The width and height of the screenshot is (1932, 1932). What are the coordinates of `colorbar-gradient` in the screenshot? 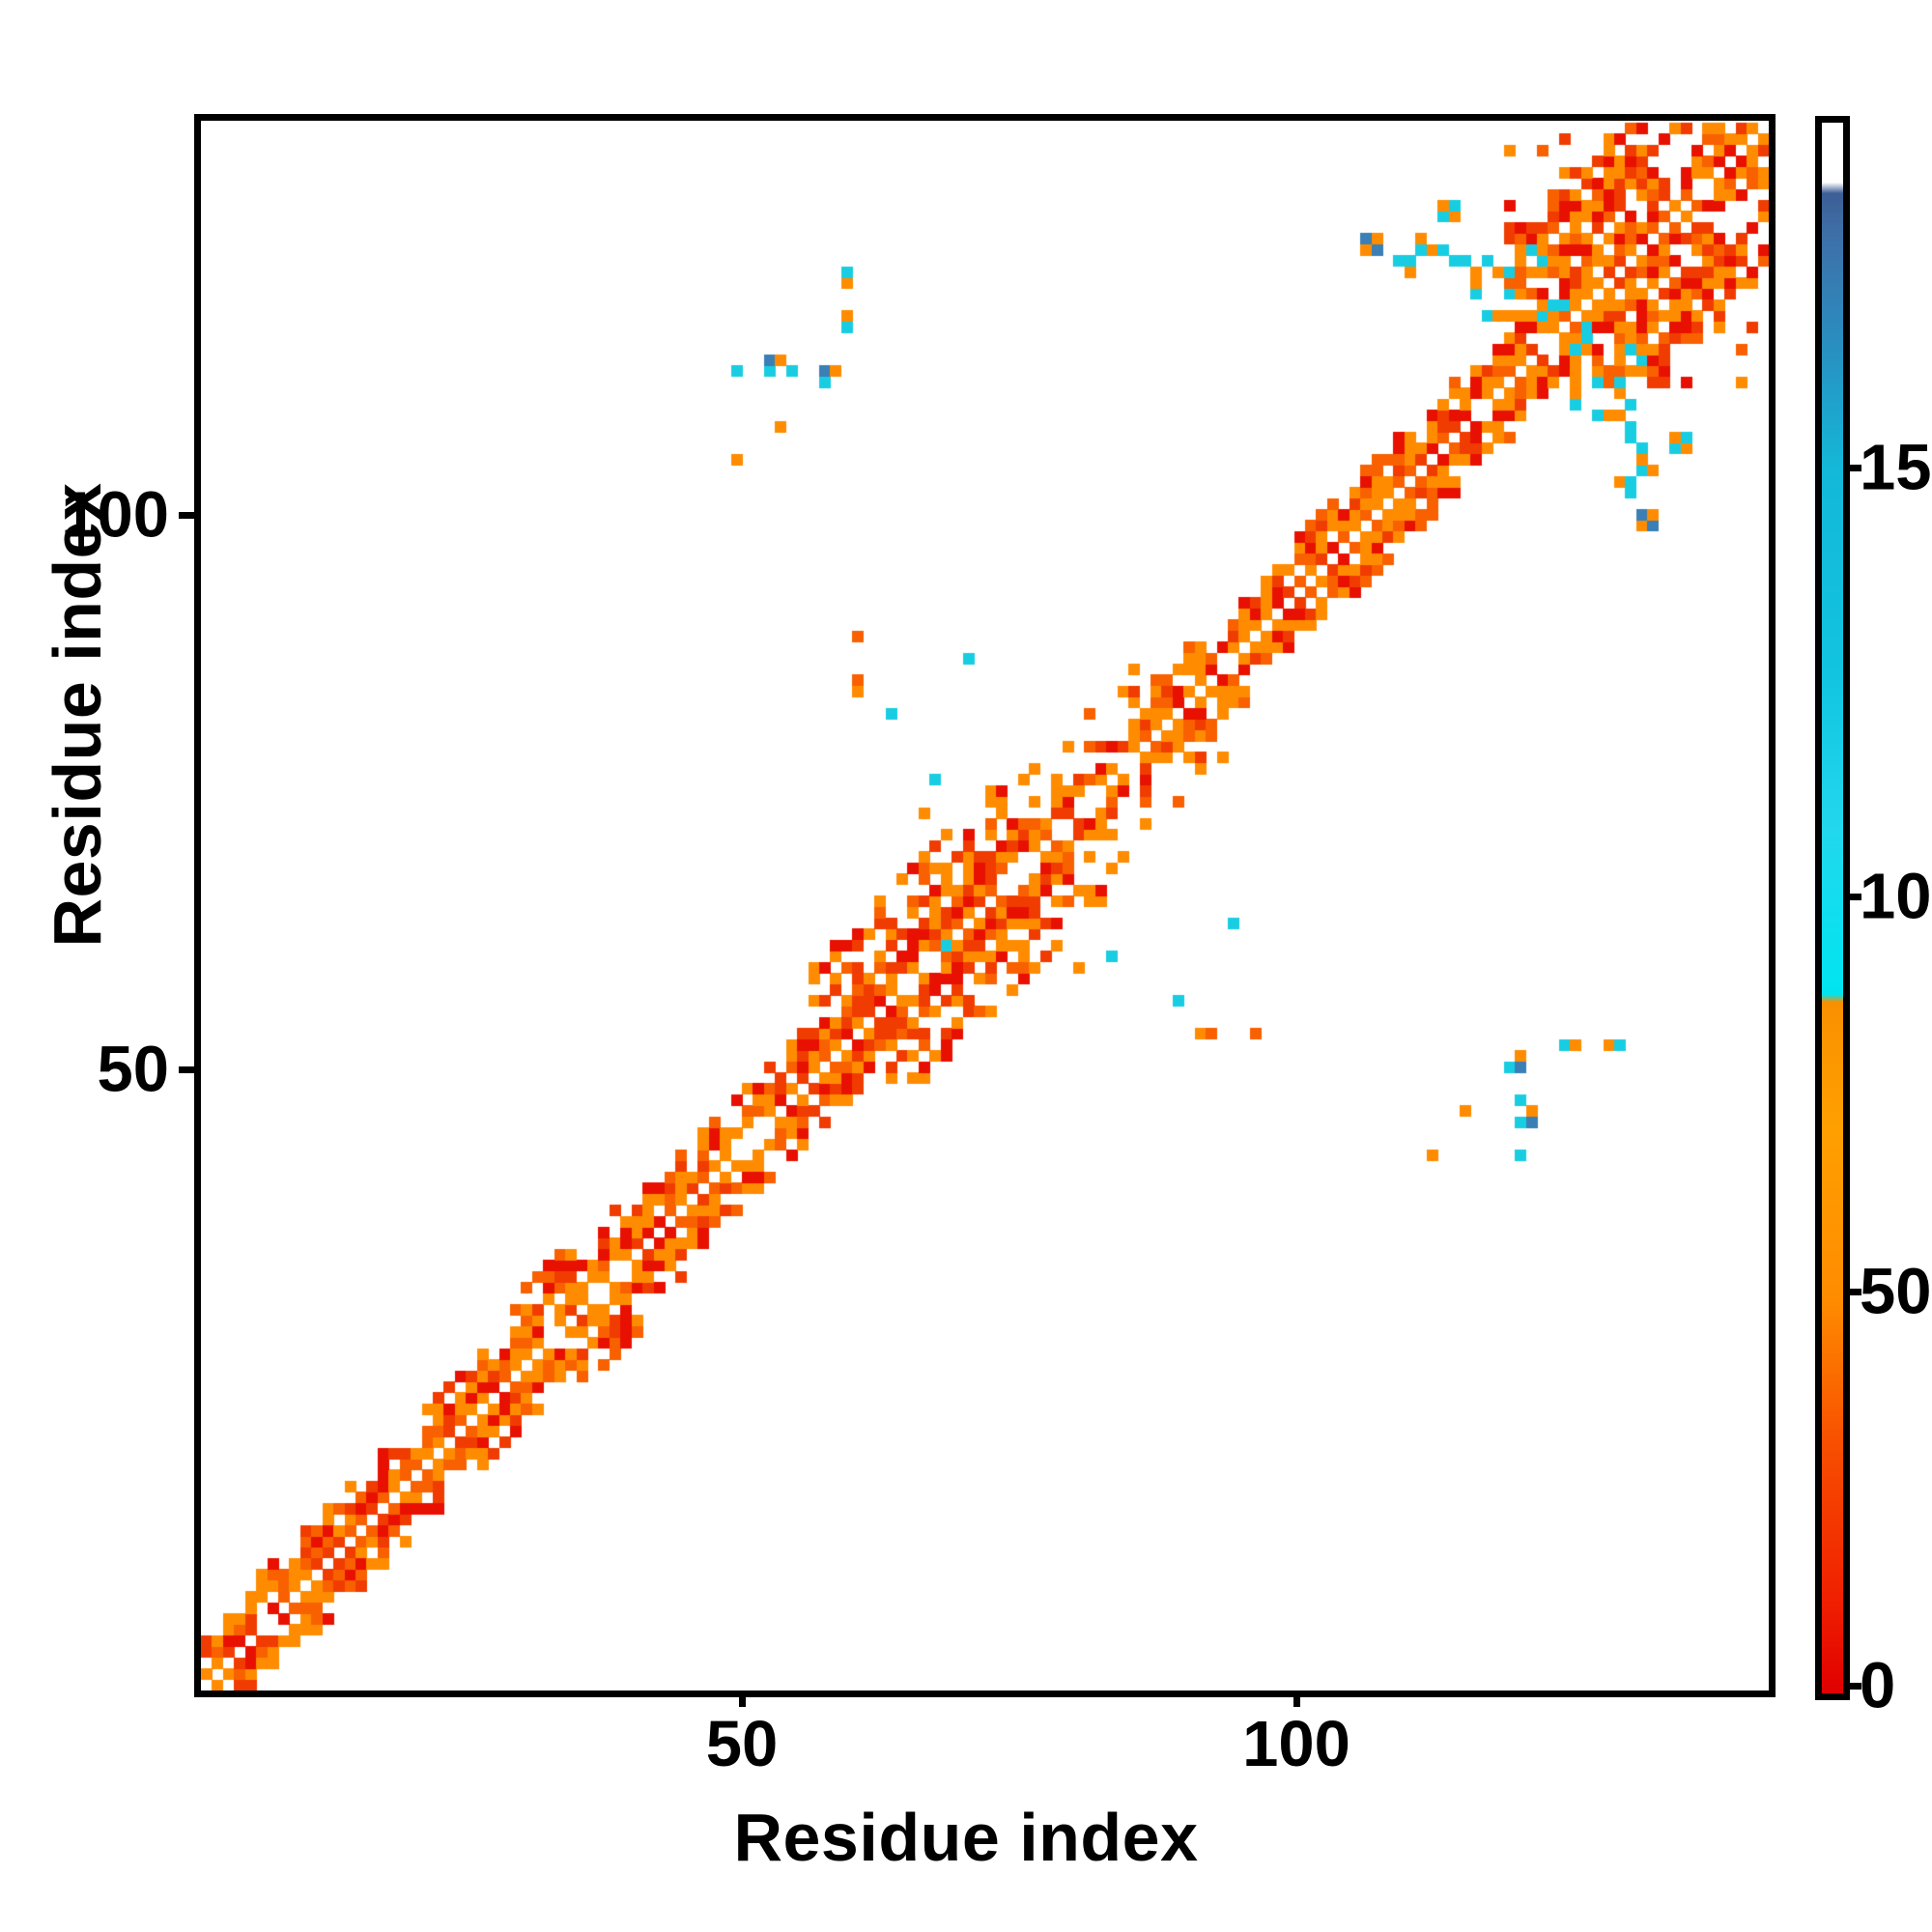 It's located at (1832, 908).